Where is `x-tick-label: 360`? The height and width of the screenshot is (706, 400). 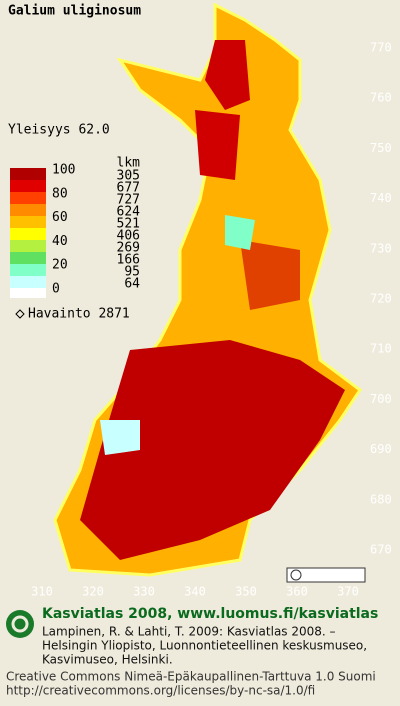
x-tick-label: 360 is located at coordinates (297, 592).